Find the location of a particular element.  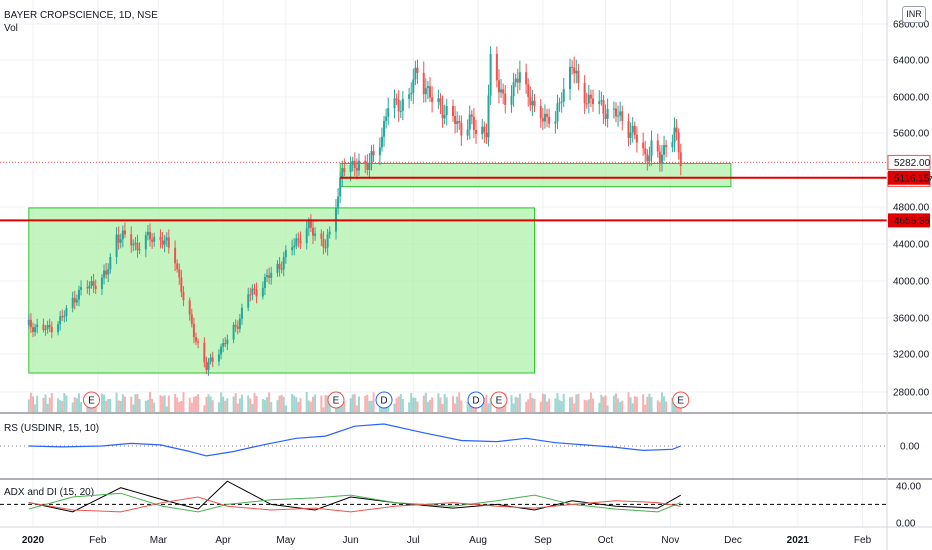

price-badge-box is located at coordinates (909, 220).